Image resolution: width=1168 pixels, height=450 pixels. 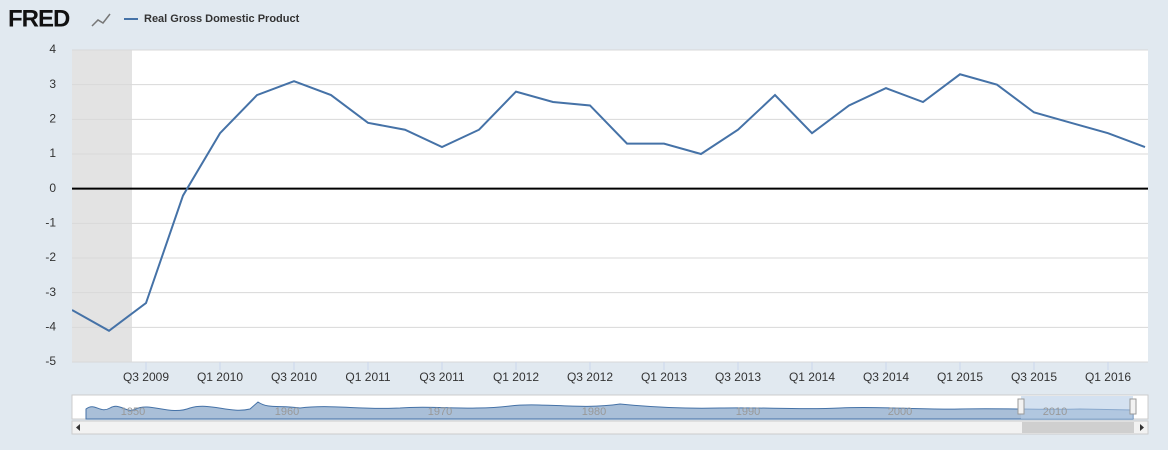 I want to click on navigator-window, so click(x=1077, y=407).